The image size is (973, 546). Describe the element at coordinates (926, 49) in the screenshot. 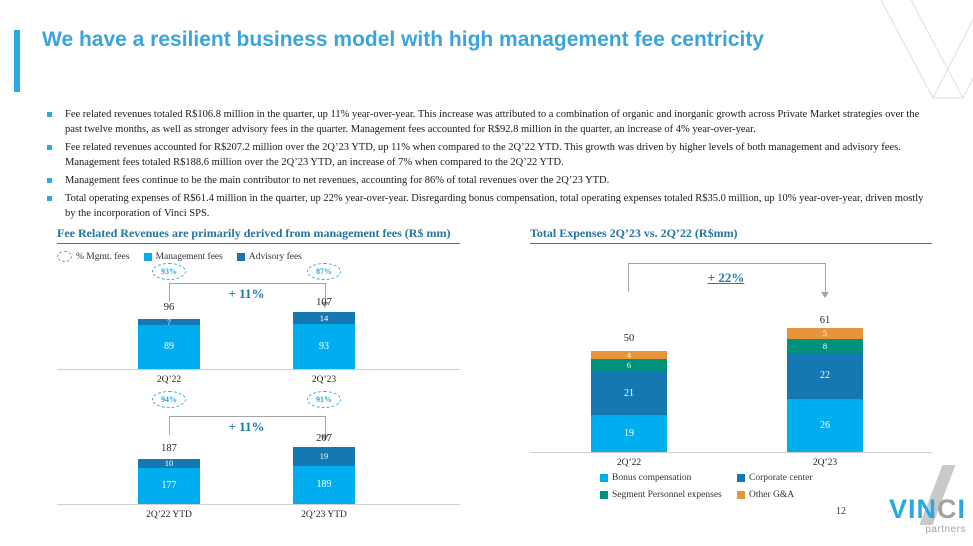

I see `vinci-watermark-icon` at that location.